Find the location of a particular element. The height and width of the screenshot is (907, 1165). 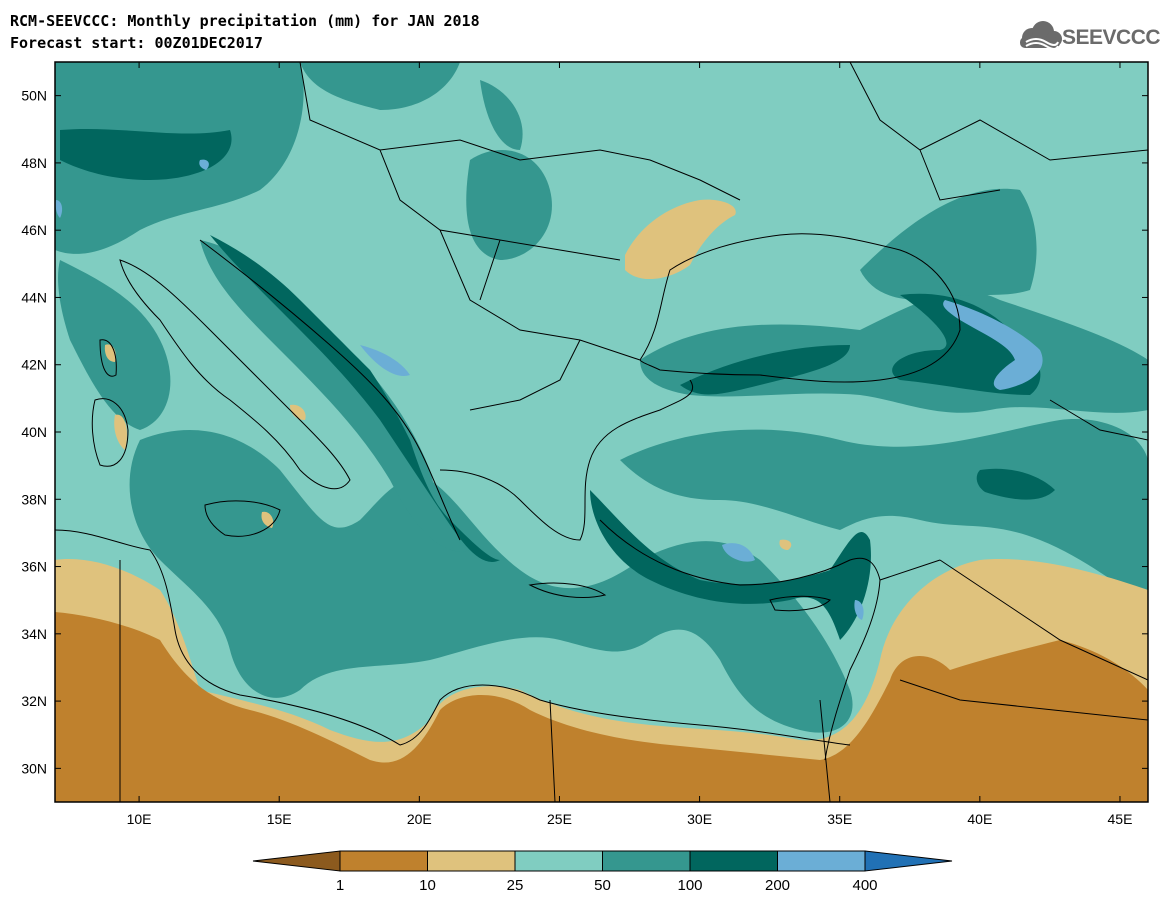

coastline-sardinia is located at coordinates (110, 432).